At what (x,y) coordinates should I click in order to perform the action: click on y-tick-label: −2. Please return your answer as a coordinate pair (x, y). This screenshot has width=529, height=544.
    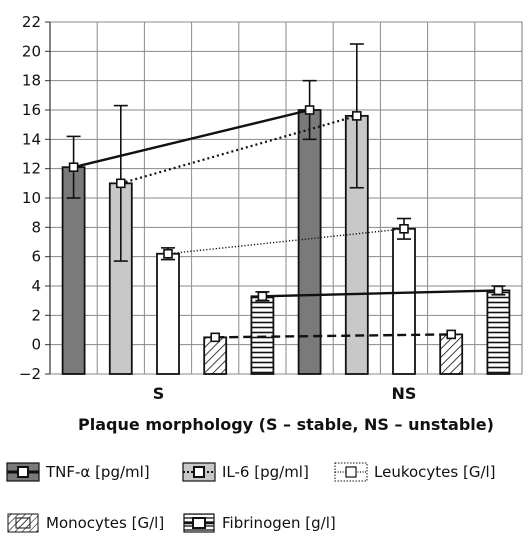
    Looking at the image, I should click on (30, 374).